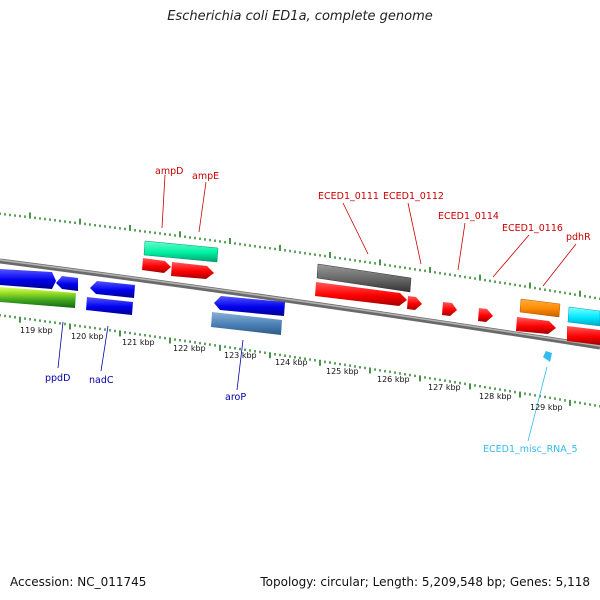 This screenshot has width=600, height=600. What do you see at coordinates (583, 335) in the screenshot?
I see `forward-gene-edge` at bounding box center [583, 335].